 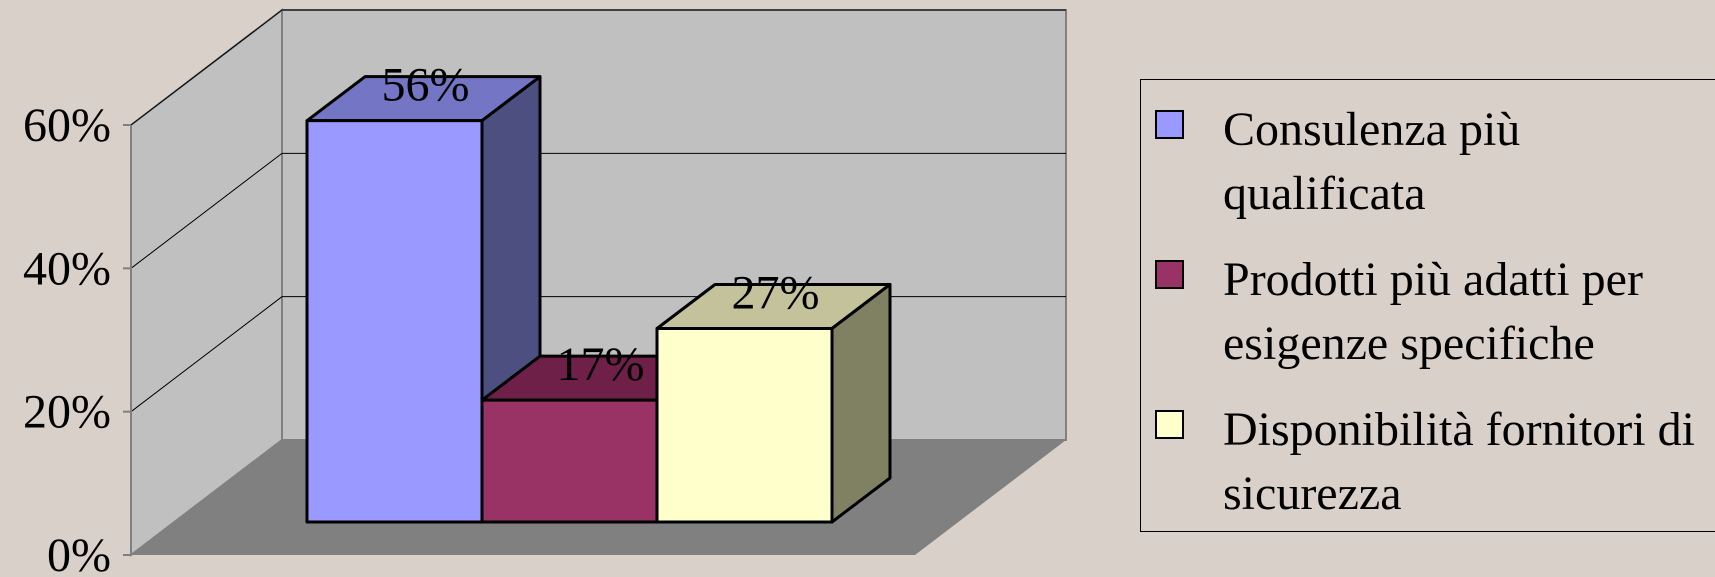 What do you see at coordinates (861, 403) in the screenshot?
I see `bar-side` at bounding box center [861, 403].